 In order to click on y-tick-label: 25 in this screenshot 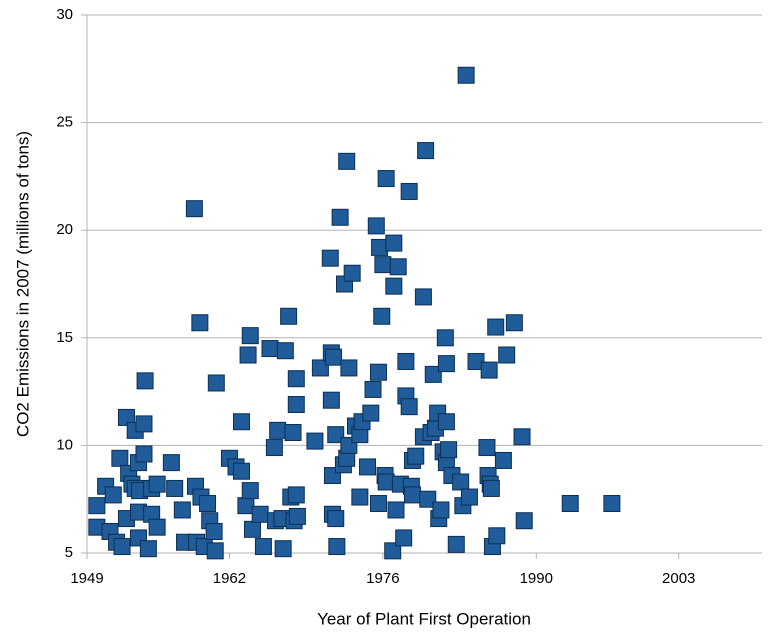, I will do `click(64, 122)`.